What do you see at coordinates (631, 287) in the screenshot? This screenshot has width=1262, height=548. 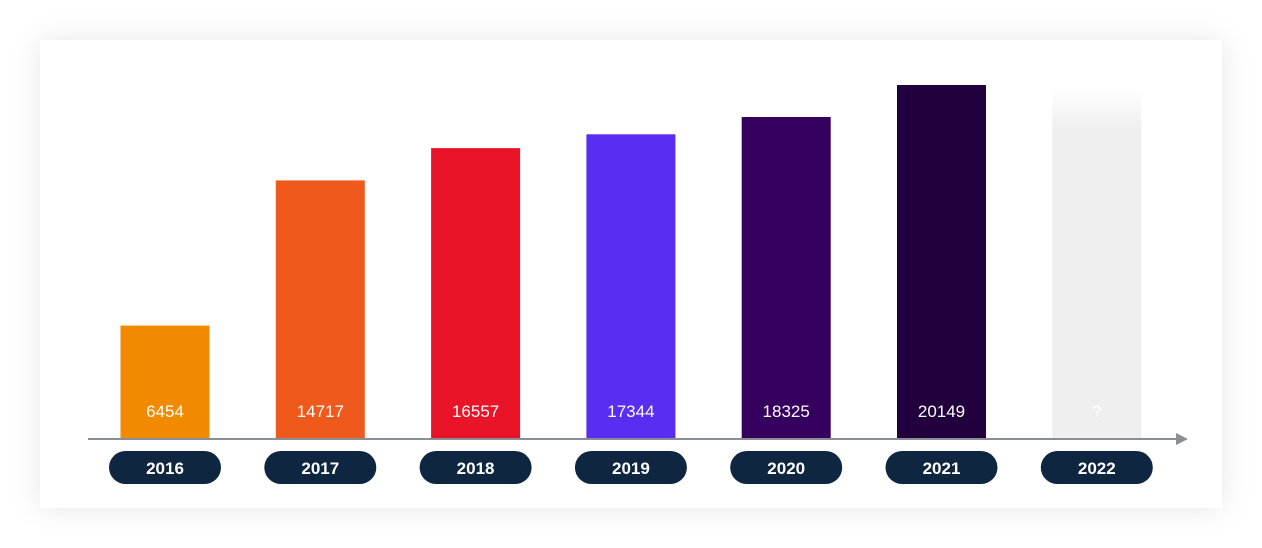 I see `bar-2019` at bounding box center [631, 287].